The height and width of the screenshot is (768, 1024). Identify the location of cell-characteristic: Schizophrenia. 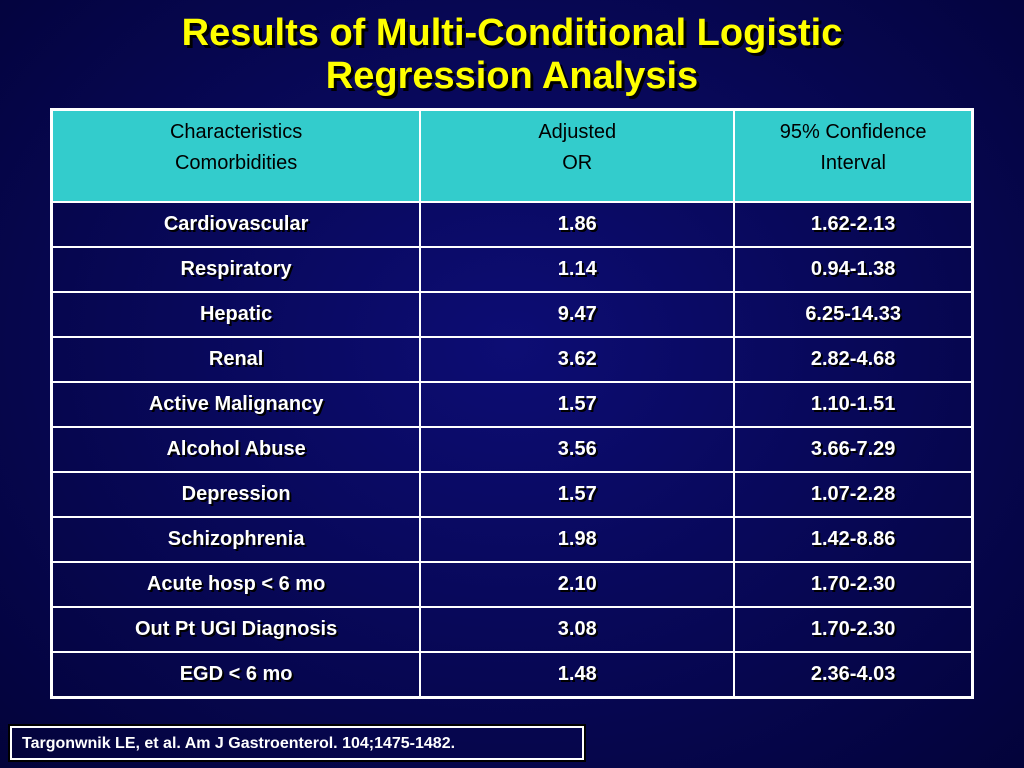
(236, 539).